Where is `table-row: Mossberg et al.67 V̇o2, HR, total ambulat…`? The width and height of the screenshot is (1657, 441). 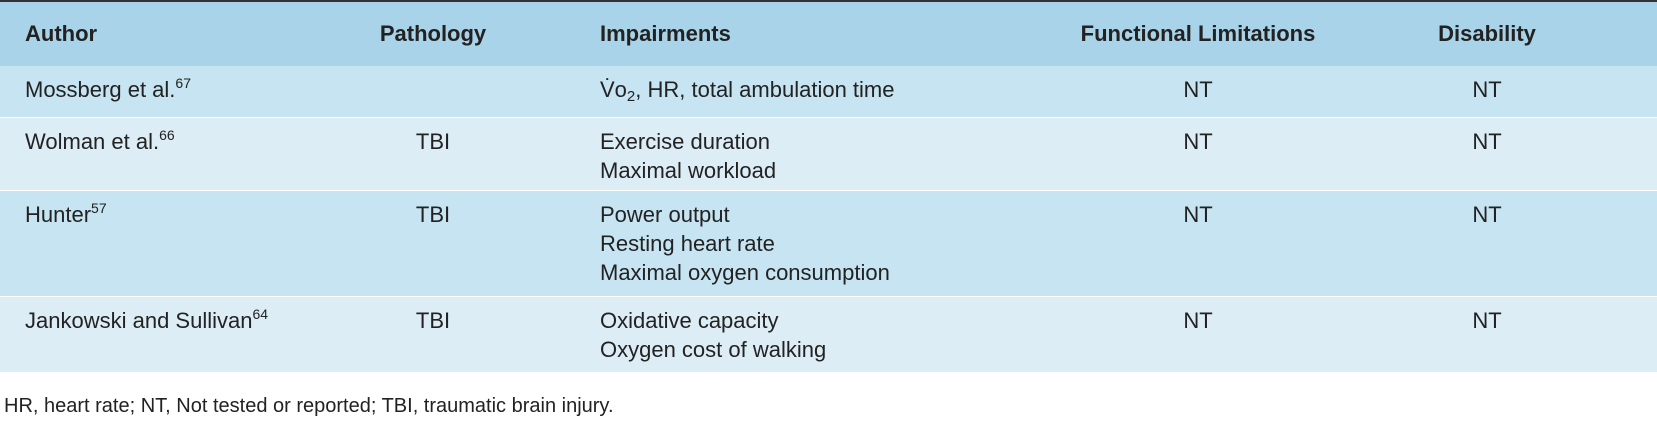 table-row: Mossberg et al.67 V̇o2, HR, total ambulat… is located at coordinates (828, 91).